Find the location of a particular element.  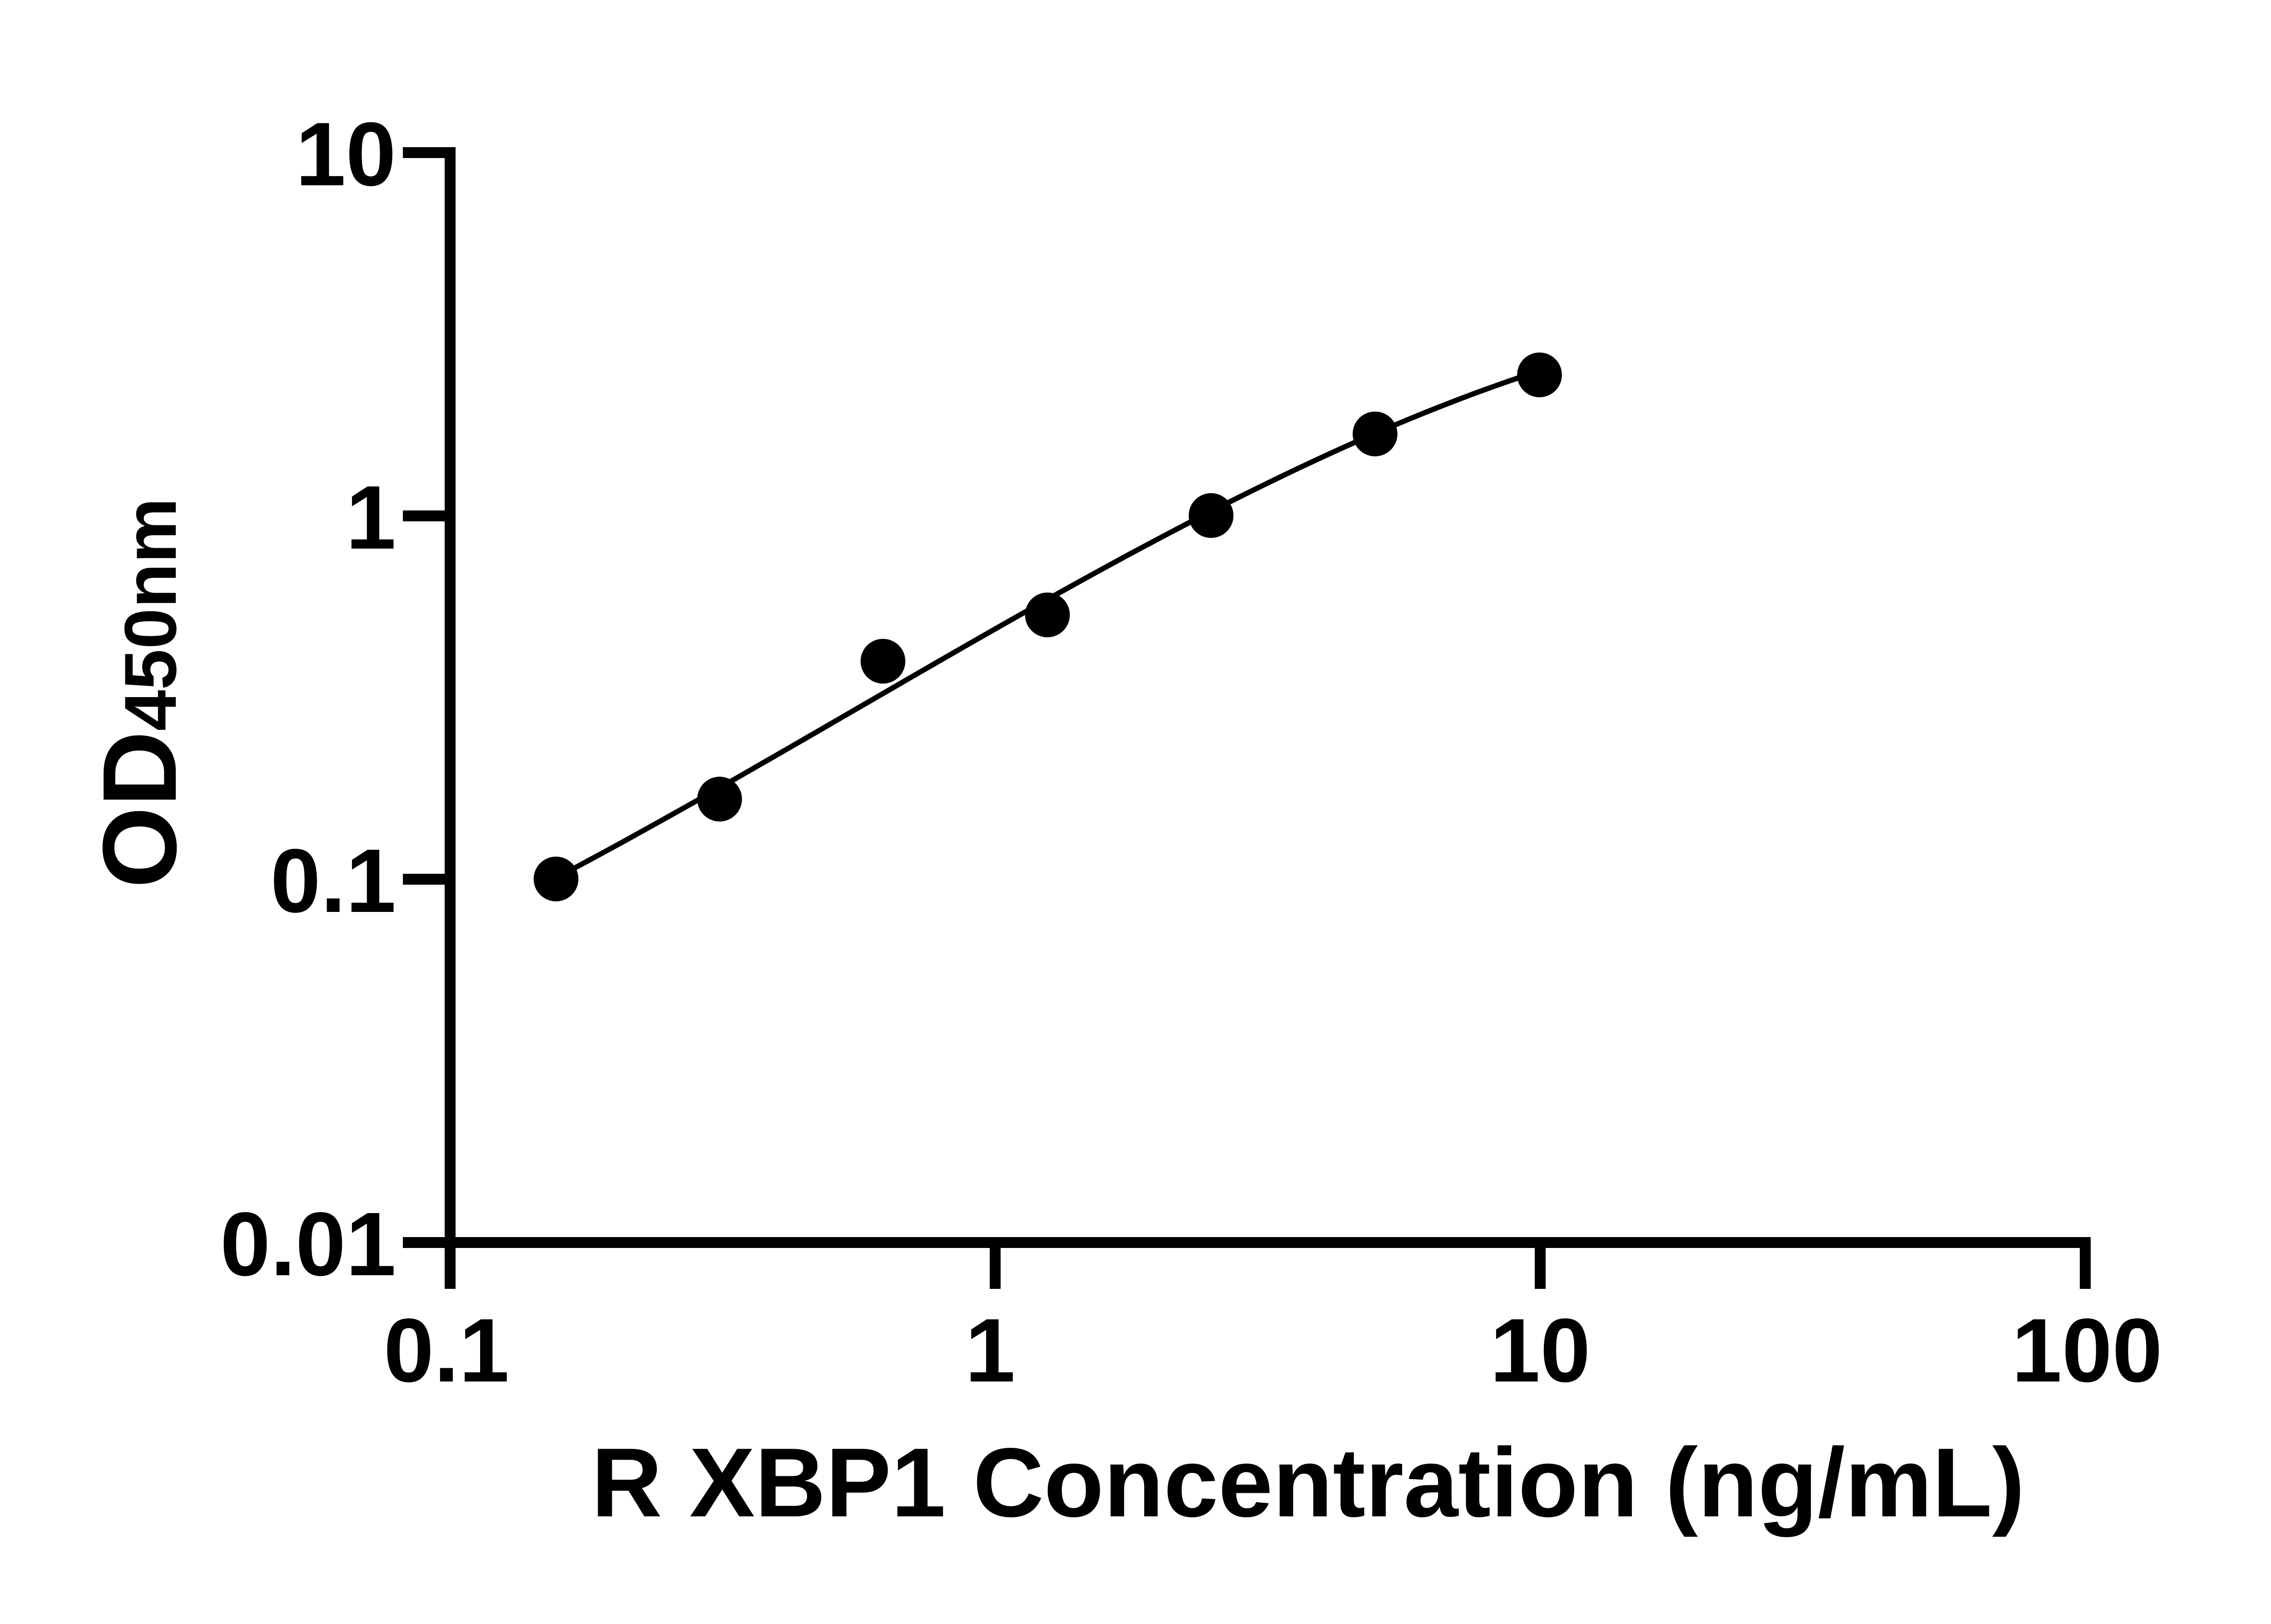

svg-text: R XBP1 Concentration (ng/mL) is located at coordinates (1308, 1482).